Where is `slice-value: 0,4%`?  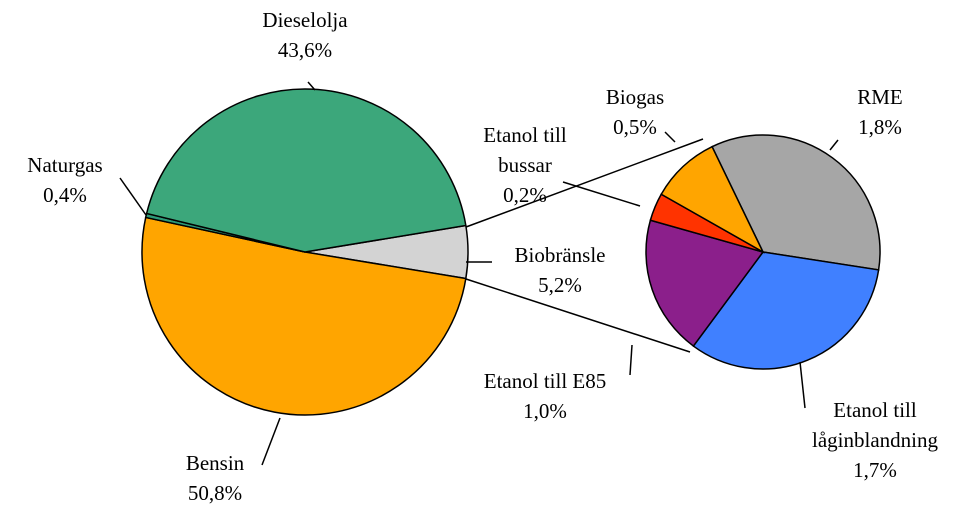 slice-value: 0,4% is located at coordinates (65, 195).